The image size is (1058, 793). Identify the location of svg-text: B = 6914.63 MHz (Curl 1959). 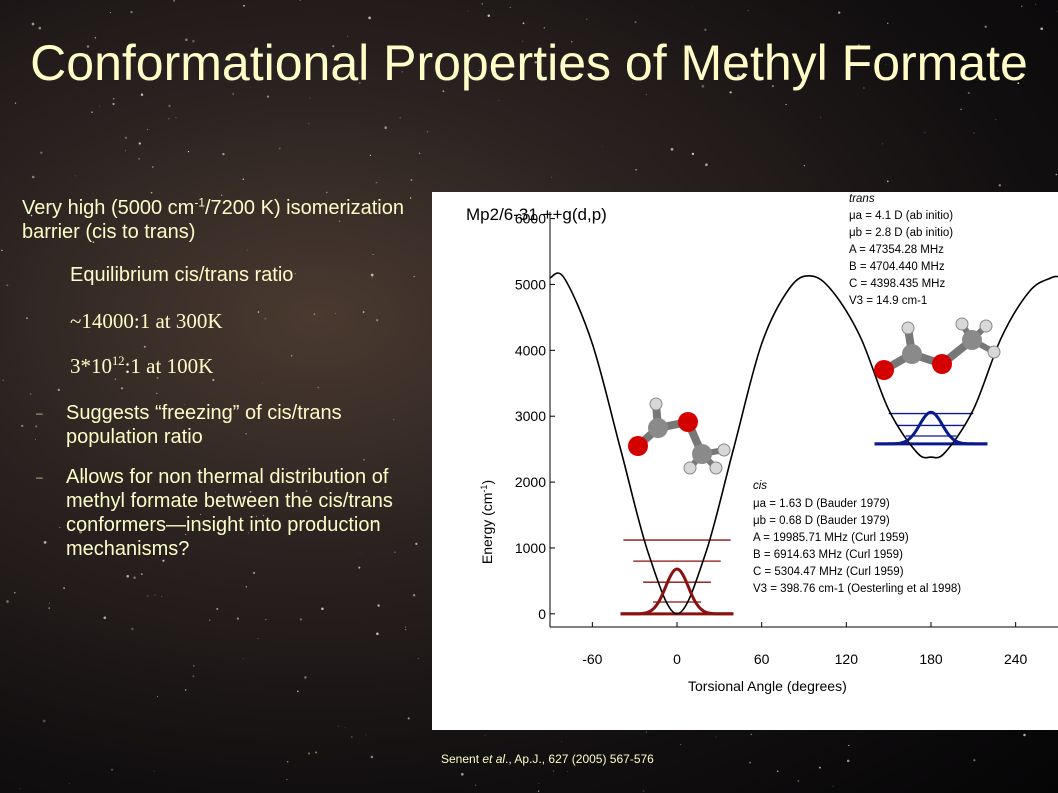
(828, 555).